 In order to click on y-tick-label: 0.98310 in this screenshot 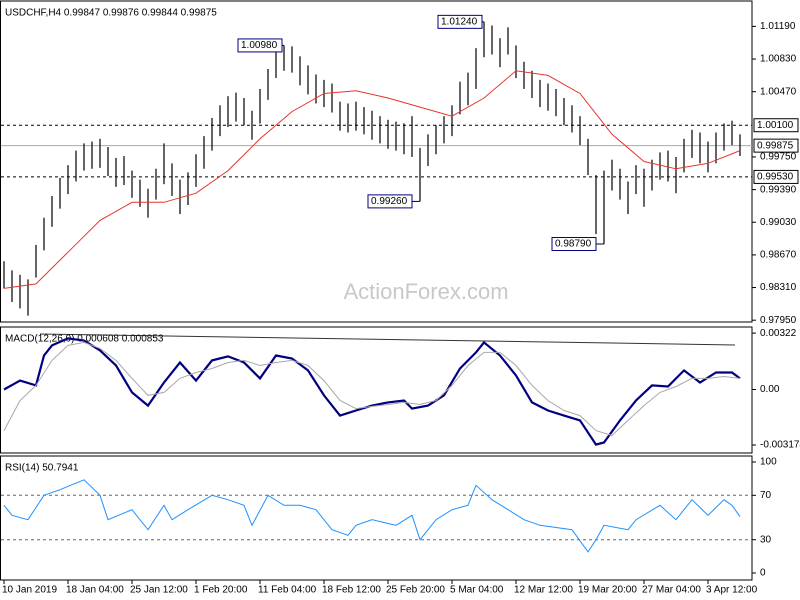, I will do `click(778, 287)`.